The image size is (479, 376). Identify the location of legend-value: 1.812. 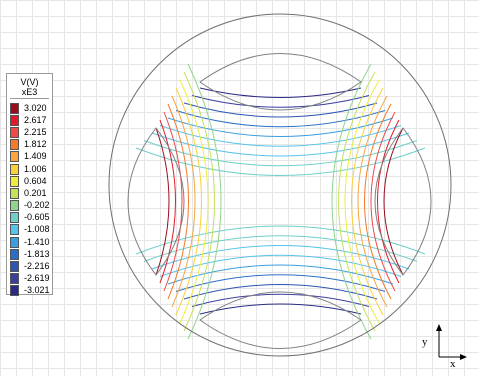
(35, 144).